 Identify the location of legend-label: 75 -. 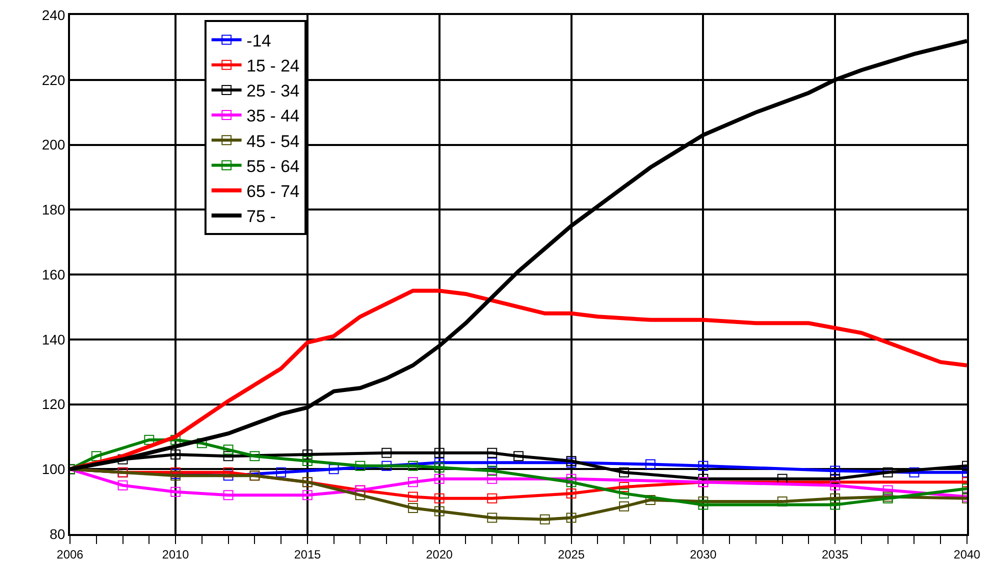
(261, 216).